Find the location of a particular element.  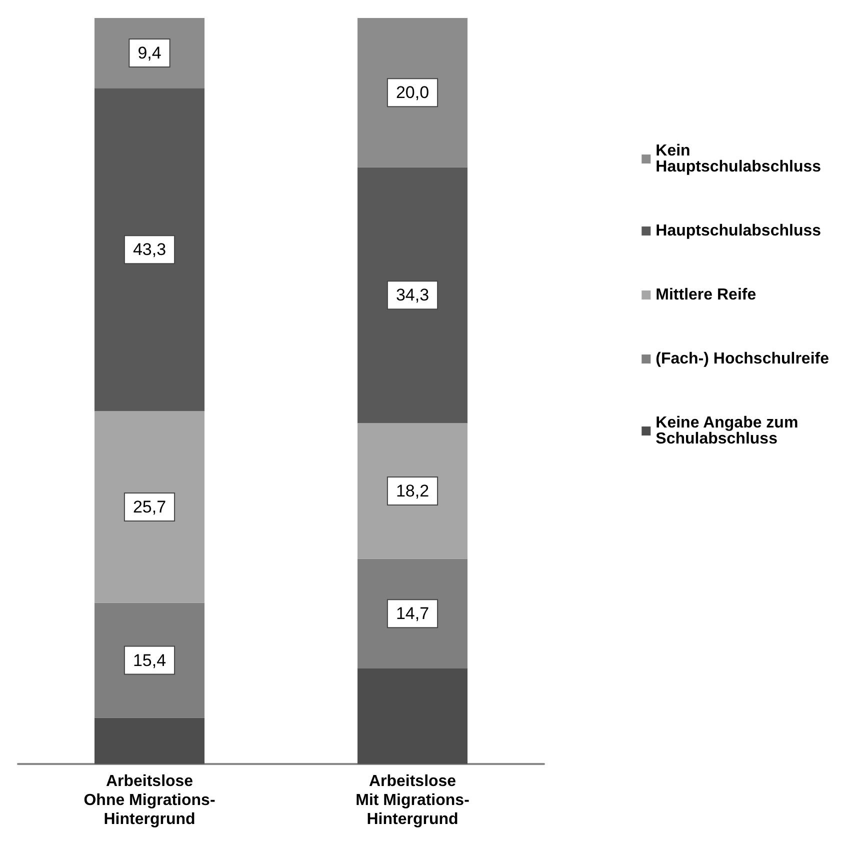

data-label: 20,0 is located at coordinates (413, 92).